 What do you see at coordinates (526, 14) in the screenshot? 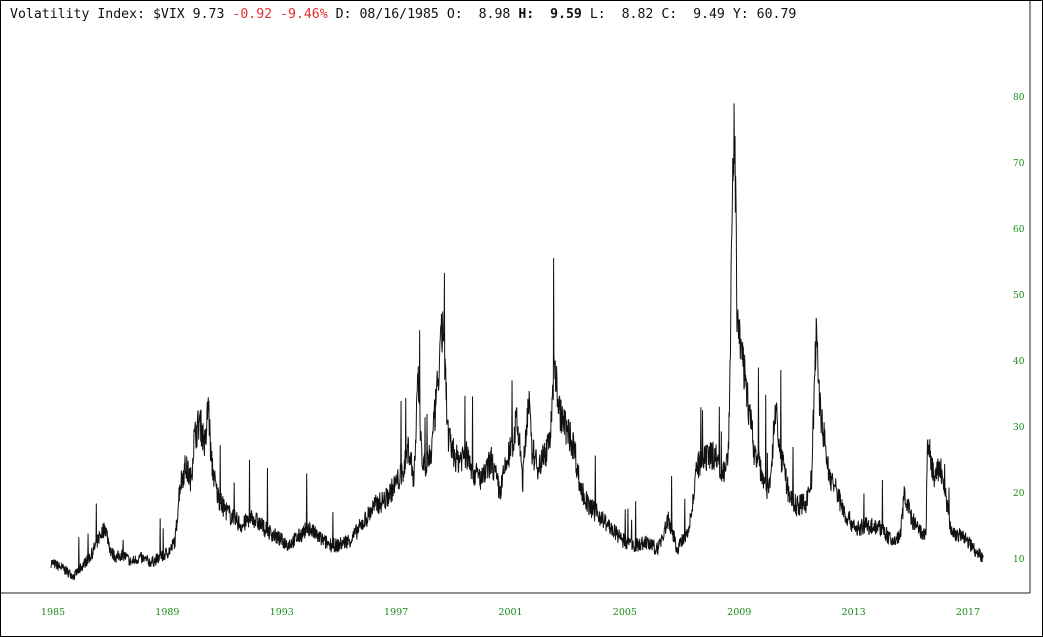
I see `high-label: H:` at bounding box center [526, 14].